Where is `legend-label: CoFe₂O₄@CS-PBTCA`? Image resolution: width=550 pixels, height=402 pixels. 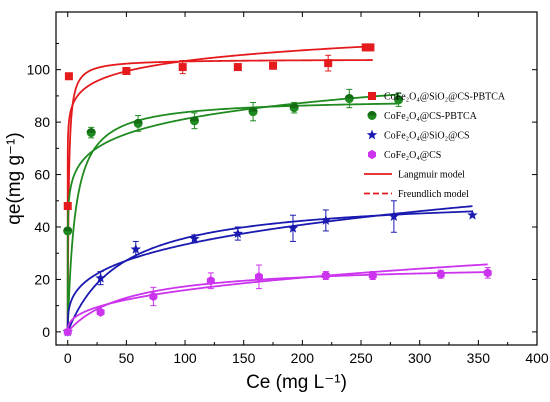
legend-label: CoFe₂O₄@CS-PBTCA is located at coordinates (431, 116).